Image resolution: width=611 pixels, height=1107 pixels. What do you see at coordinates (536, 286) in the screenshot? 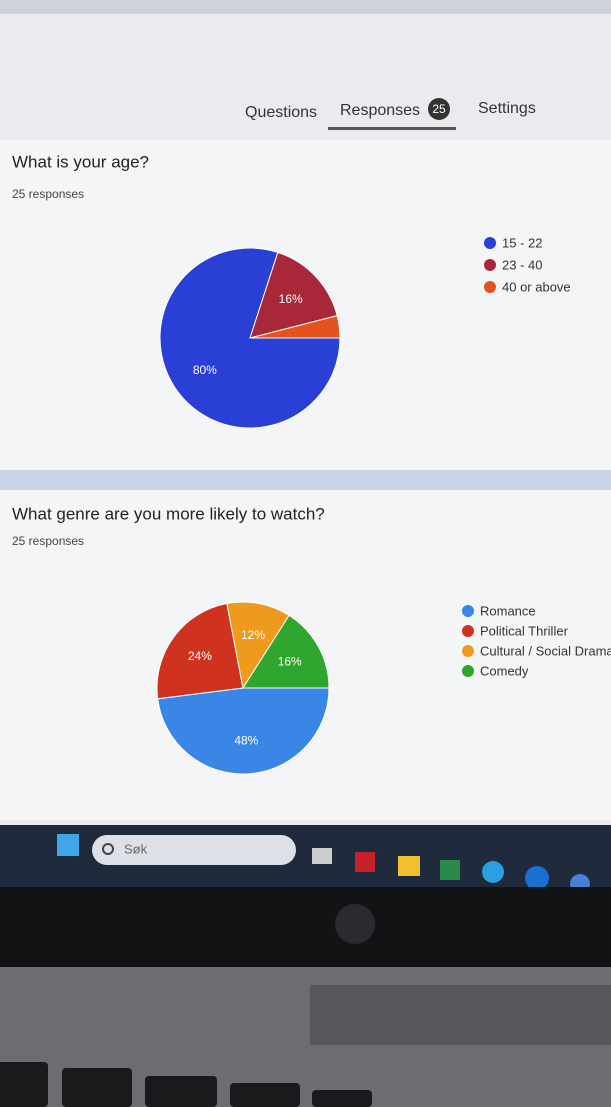
I see `legend-label: 40 or above` at bounding box center [536, 286].